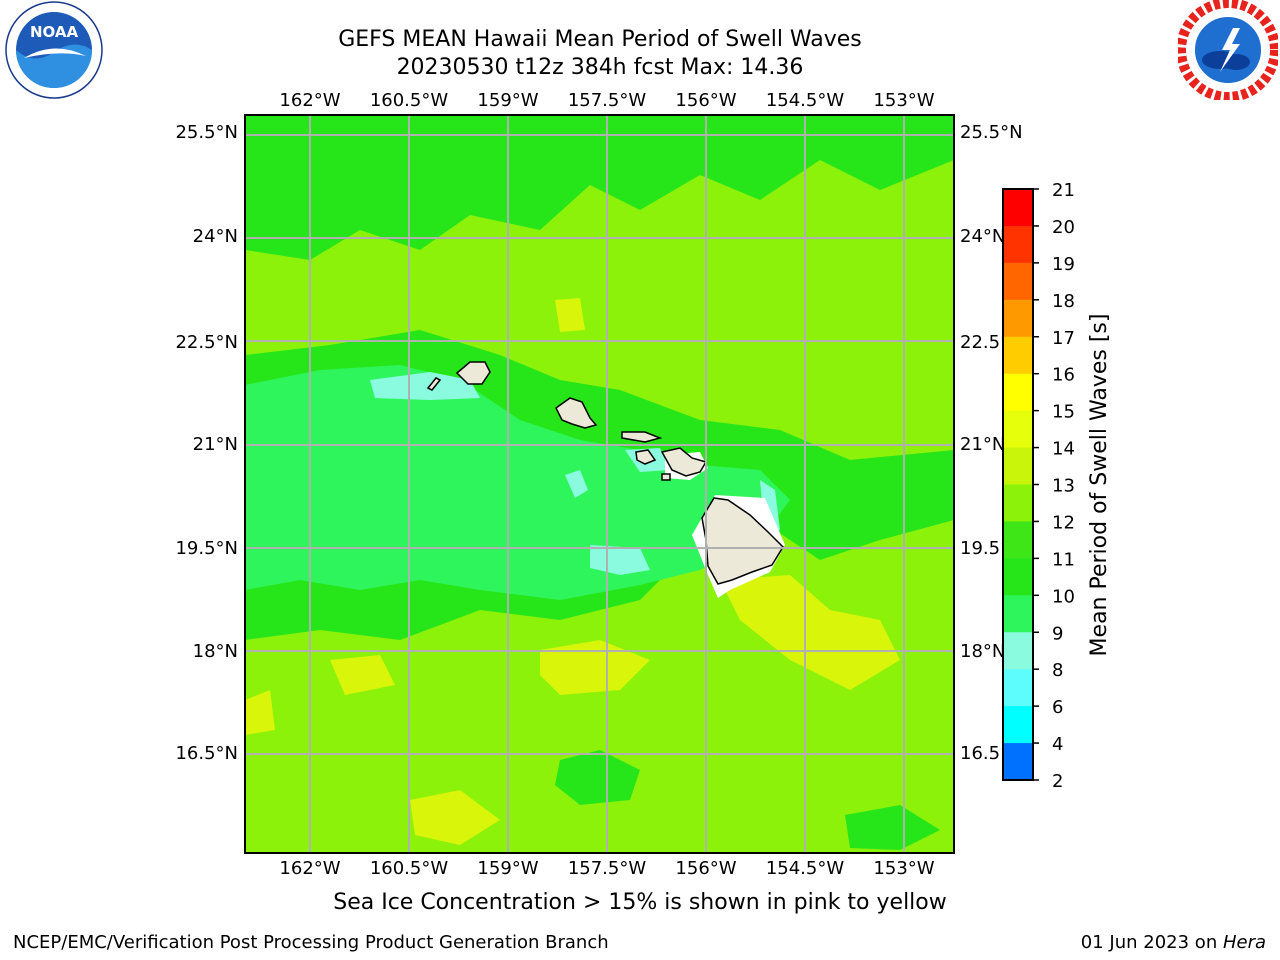 The width and height of the screenshot is (1280, 960). Describe the element at coordinates (1057, 633) in the screenshot. I see `colorbar-tick-label: 9` at that location.